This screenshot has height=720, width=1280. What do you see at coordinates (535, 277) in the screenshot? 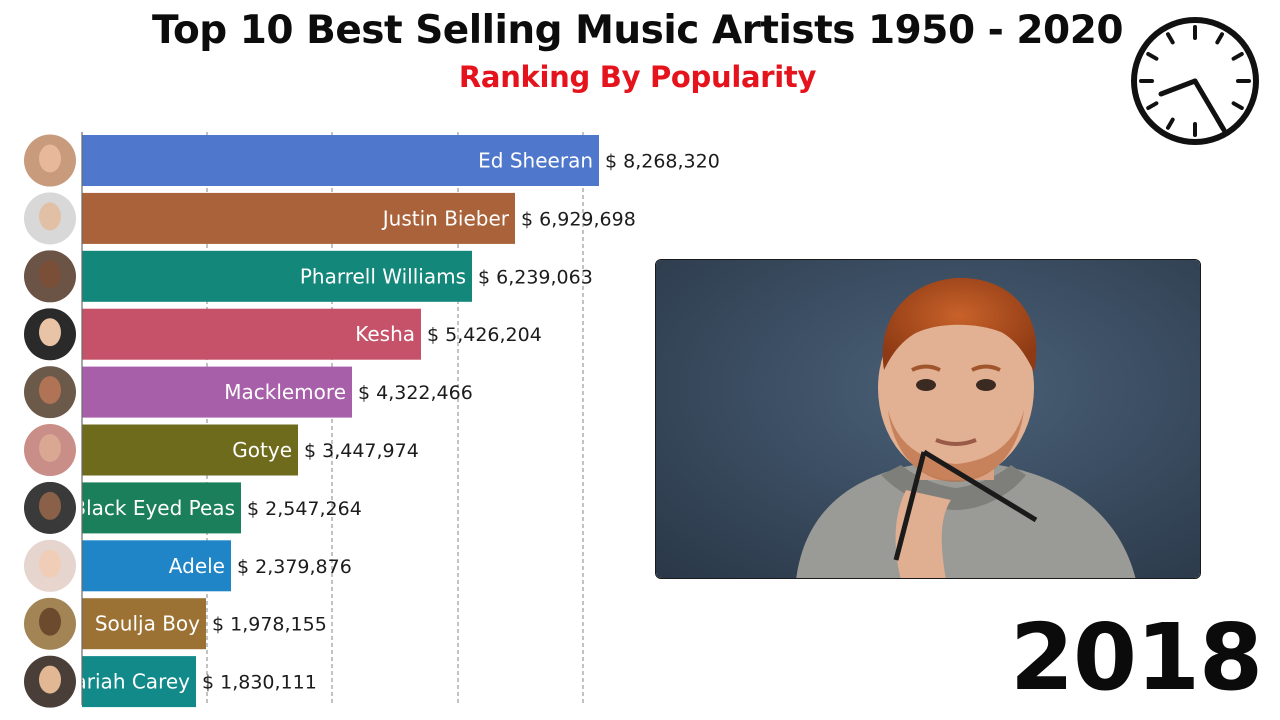
I see `value-label: $ 6,239,063` at bounding box center [535, 277].